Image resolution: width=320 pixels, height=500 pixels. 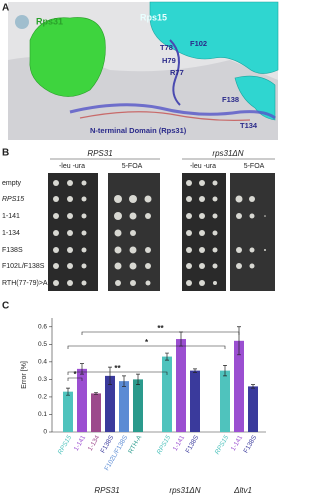 I want to click on row-label: empty, so click(x=12, y=183).